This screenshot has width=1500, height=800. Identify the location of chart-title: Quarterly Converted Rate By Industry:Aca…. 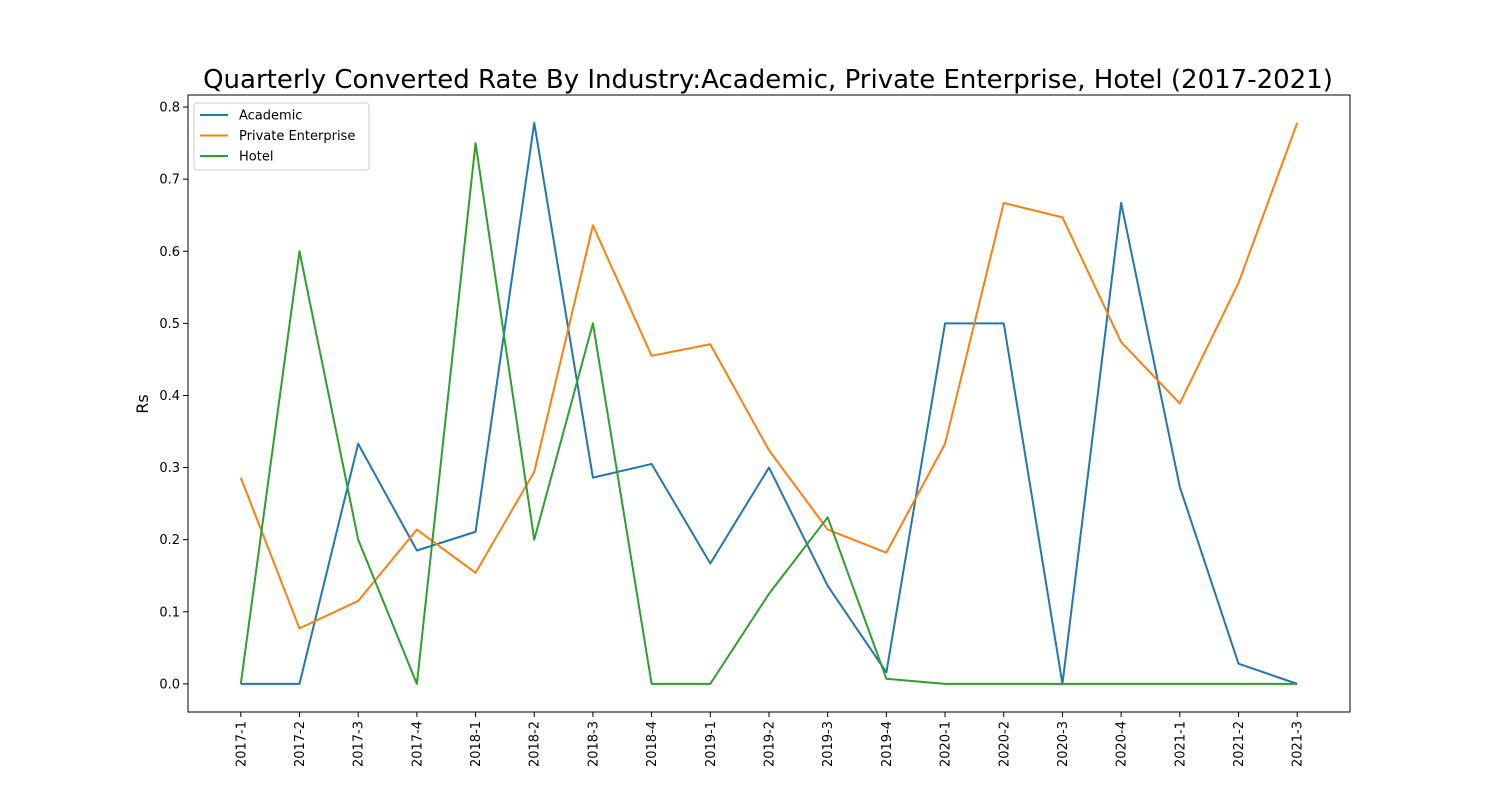
(768, 80).